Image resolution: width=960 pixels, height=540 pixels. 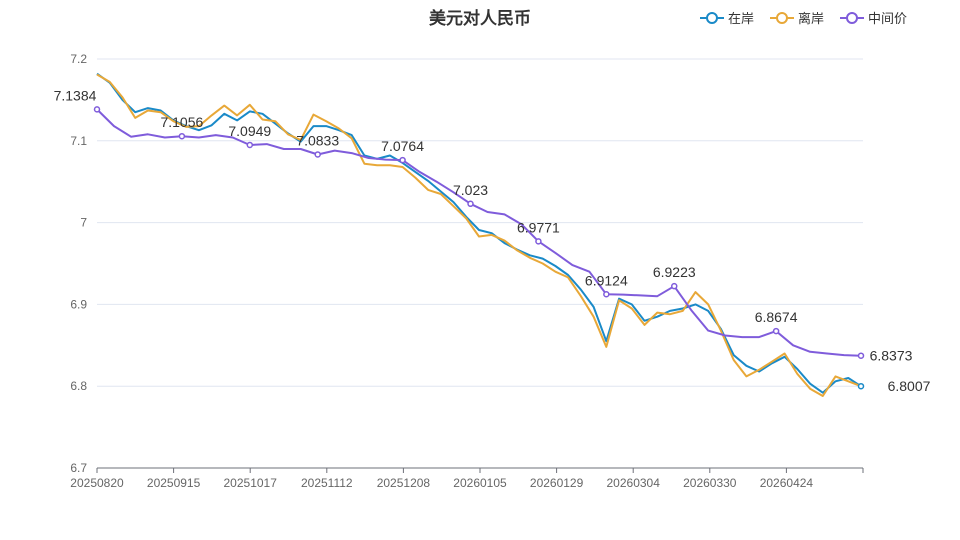 What do you see at coordinates (741, 18) in the screenshot?
I see `legend-label-onshore: 在岸` at bounding box center [741, 18].